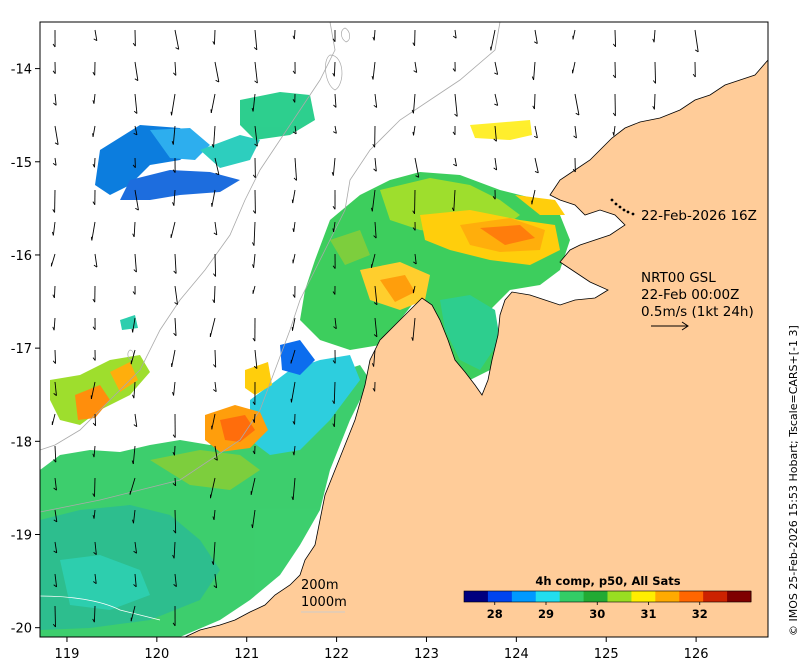 The image size is (810, 672). I want to click on isobath-line, so click(130, 355).